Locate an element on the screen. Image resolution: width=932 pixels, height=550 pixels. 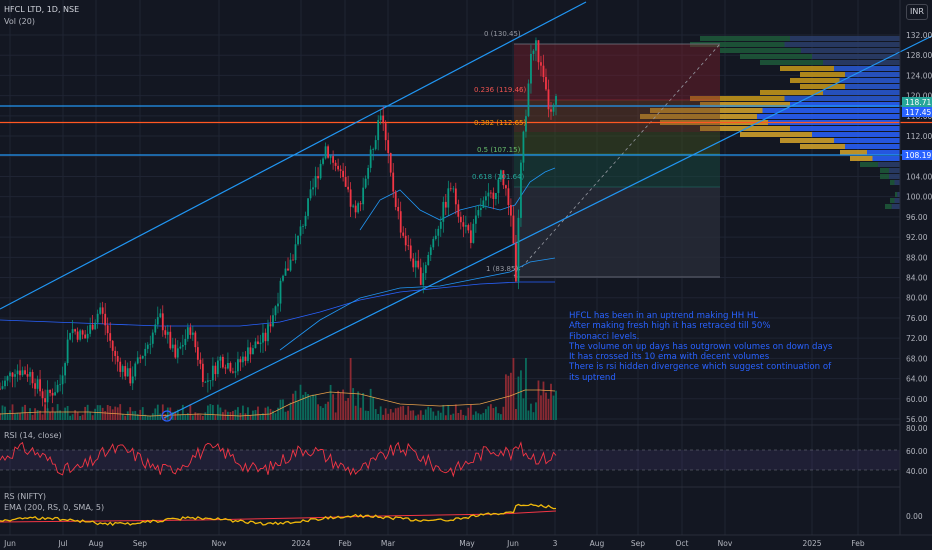
time-tick-label: May is located at coordinates (467, 543).